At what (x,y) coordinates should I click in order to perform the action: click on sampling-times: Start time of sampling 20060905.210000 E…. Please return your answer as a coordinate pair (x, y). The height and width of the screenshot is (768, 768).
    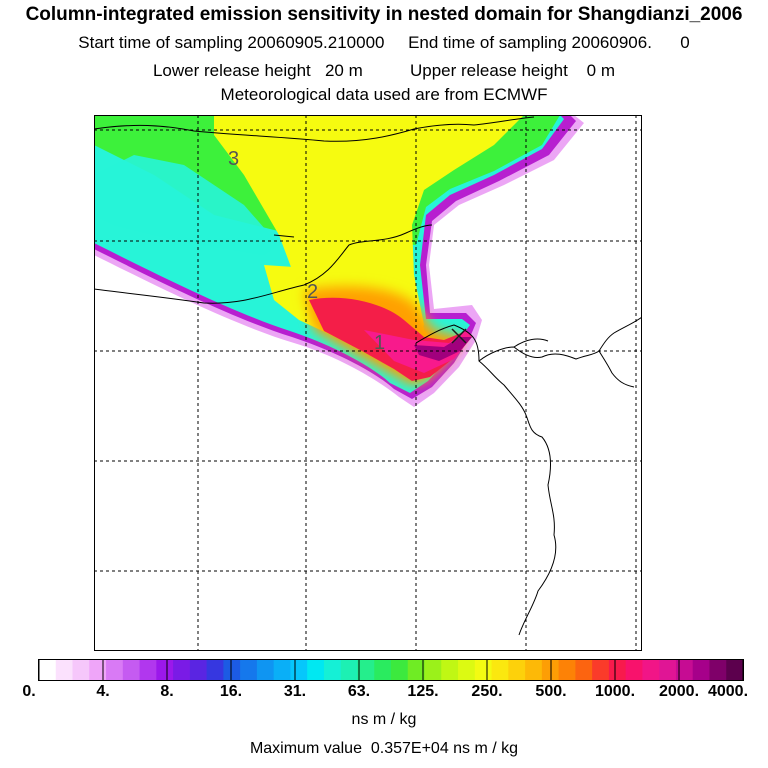
    Looking at the image, I should click on (384, 42).